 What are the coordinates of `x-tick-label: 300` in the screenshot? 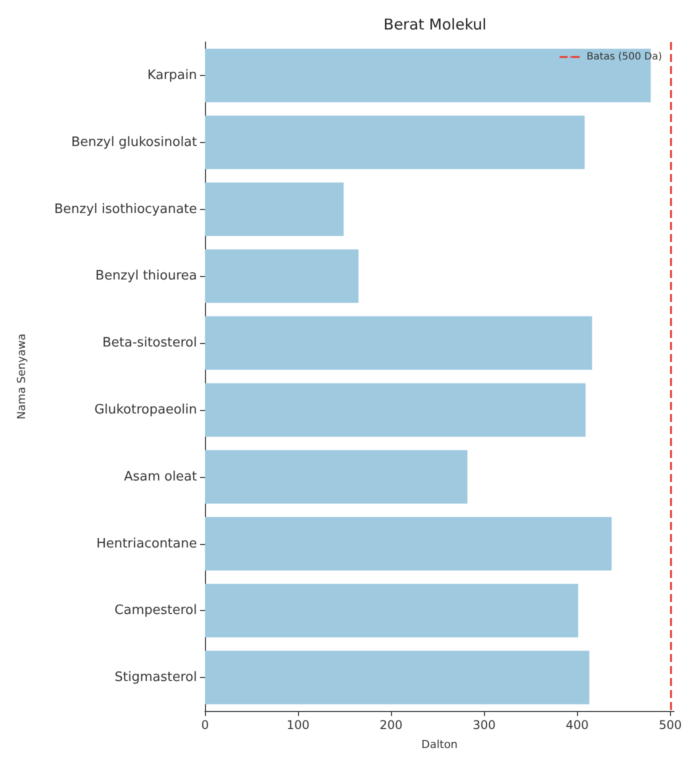 It's located at (484, 725).